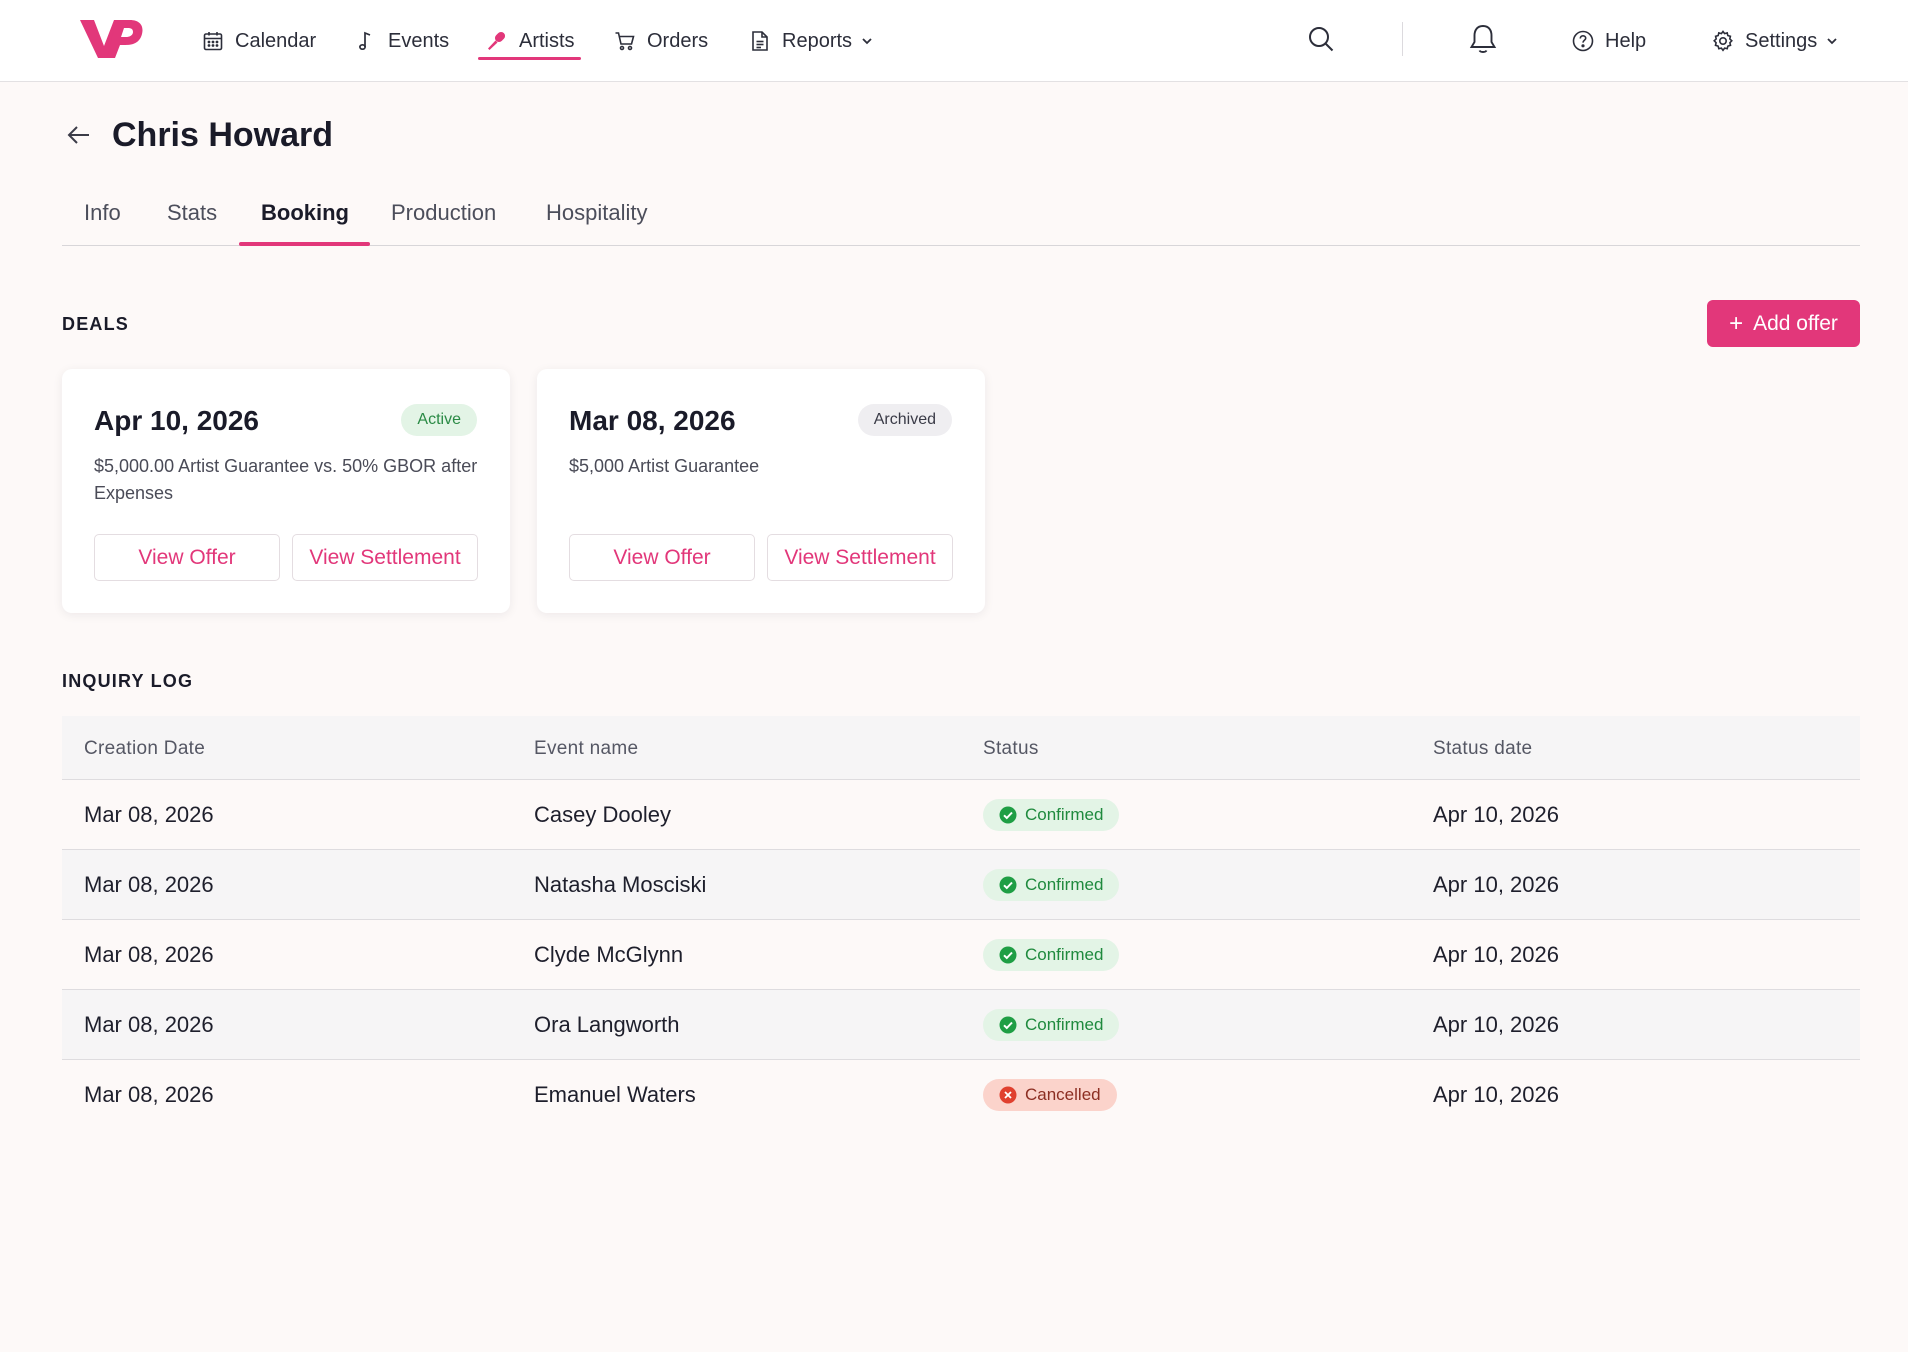  Describe the element at coordinates (760, 41) in the screenshot. I see `document-icon` at that location.